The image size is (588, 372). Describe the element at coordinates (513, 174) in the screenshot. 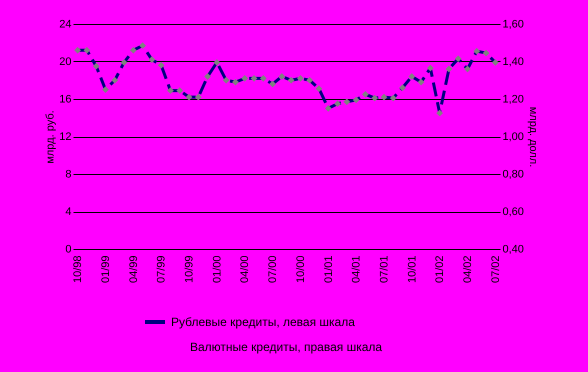

I see `y2-tick-label: 0,80` at that location.